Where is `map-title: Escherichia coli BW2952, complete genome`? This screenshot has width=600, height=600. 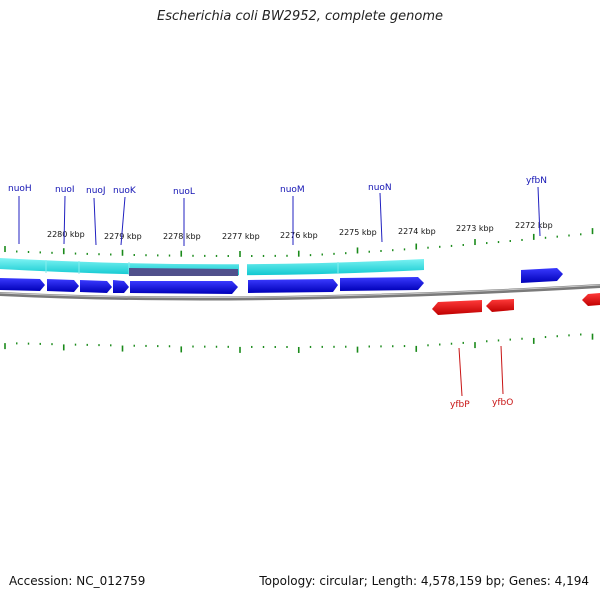 map-title: Escherichia coli BW2952, complete genome is located at coordinates (300, 16).